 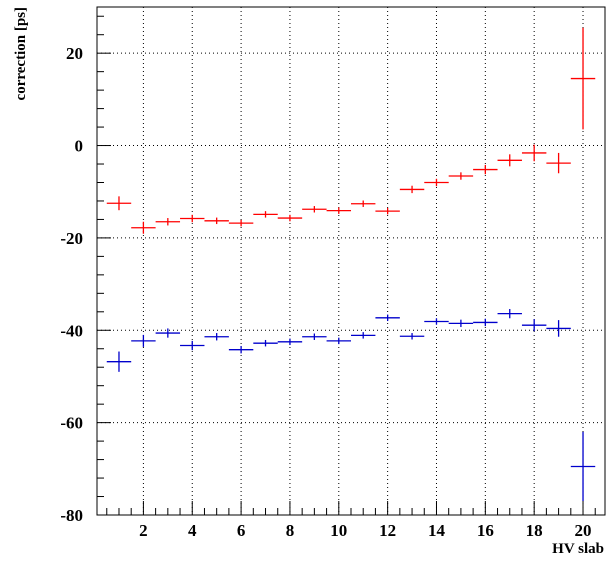 I want to click on y-tick-label: -20, so click(x=71, y=238).